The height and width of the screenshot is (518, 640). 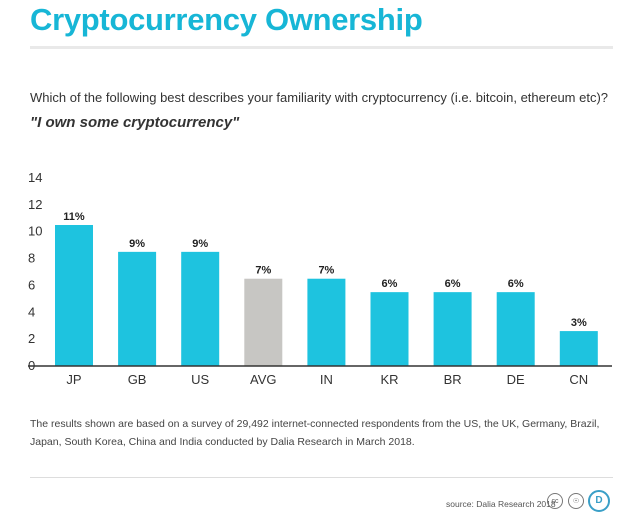 I want to click on x-tick-label: AVG, so click(x=263, y=379).